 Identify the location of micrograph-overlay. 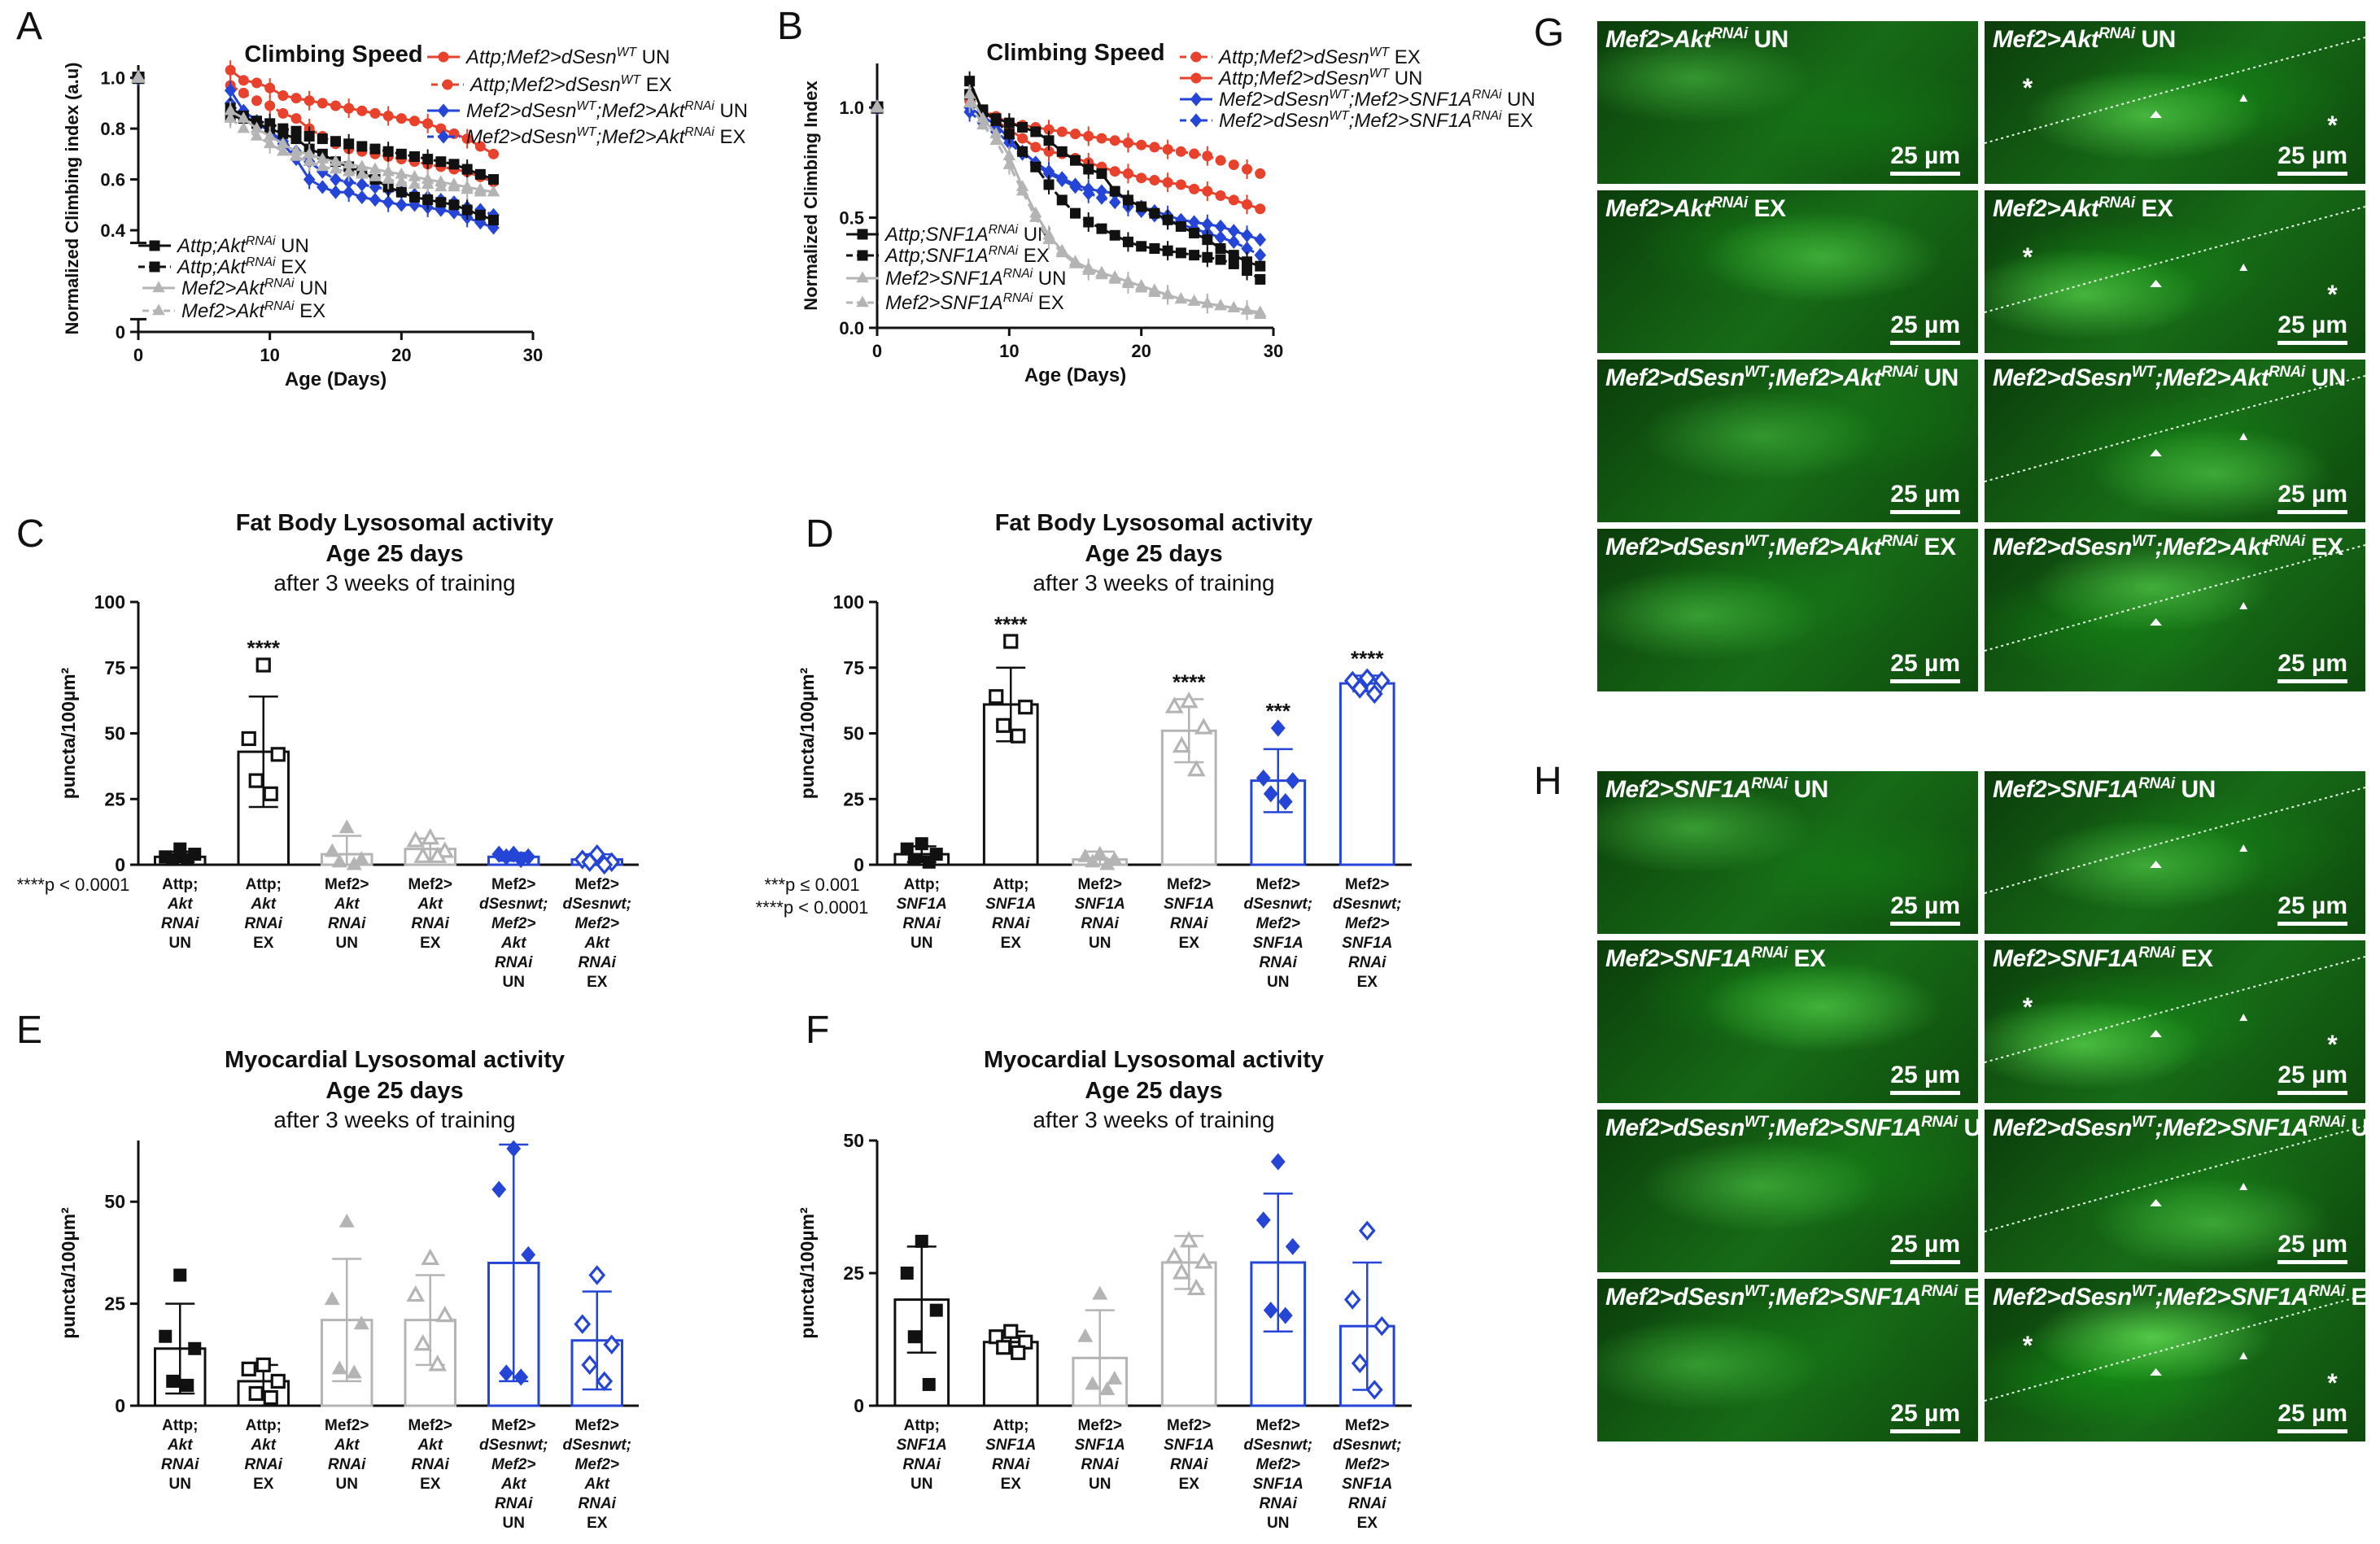
(2175, 90).